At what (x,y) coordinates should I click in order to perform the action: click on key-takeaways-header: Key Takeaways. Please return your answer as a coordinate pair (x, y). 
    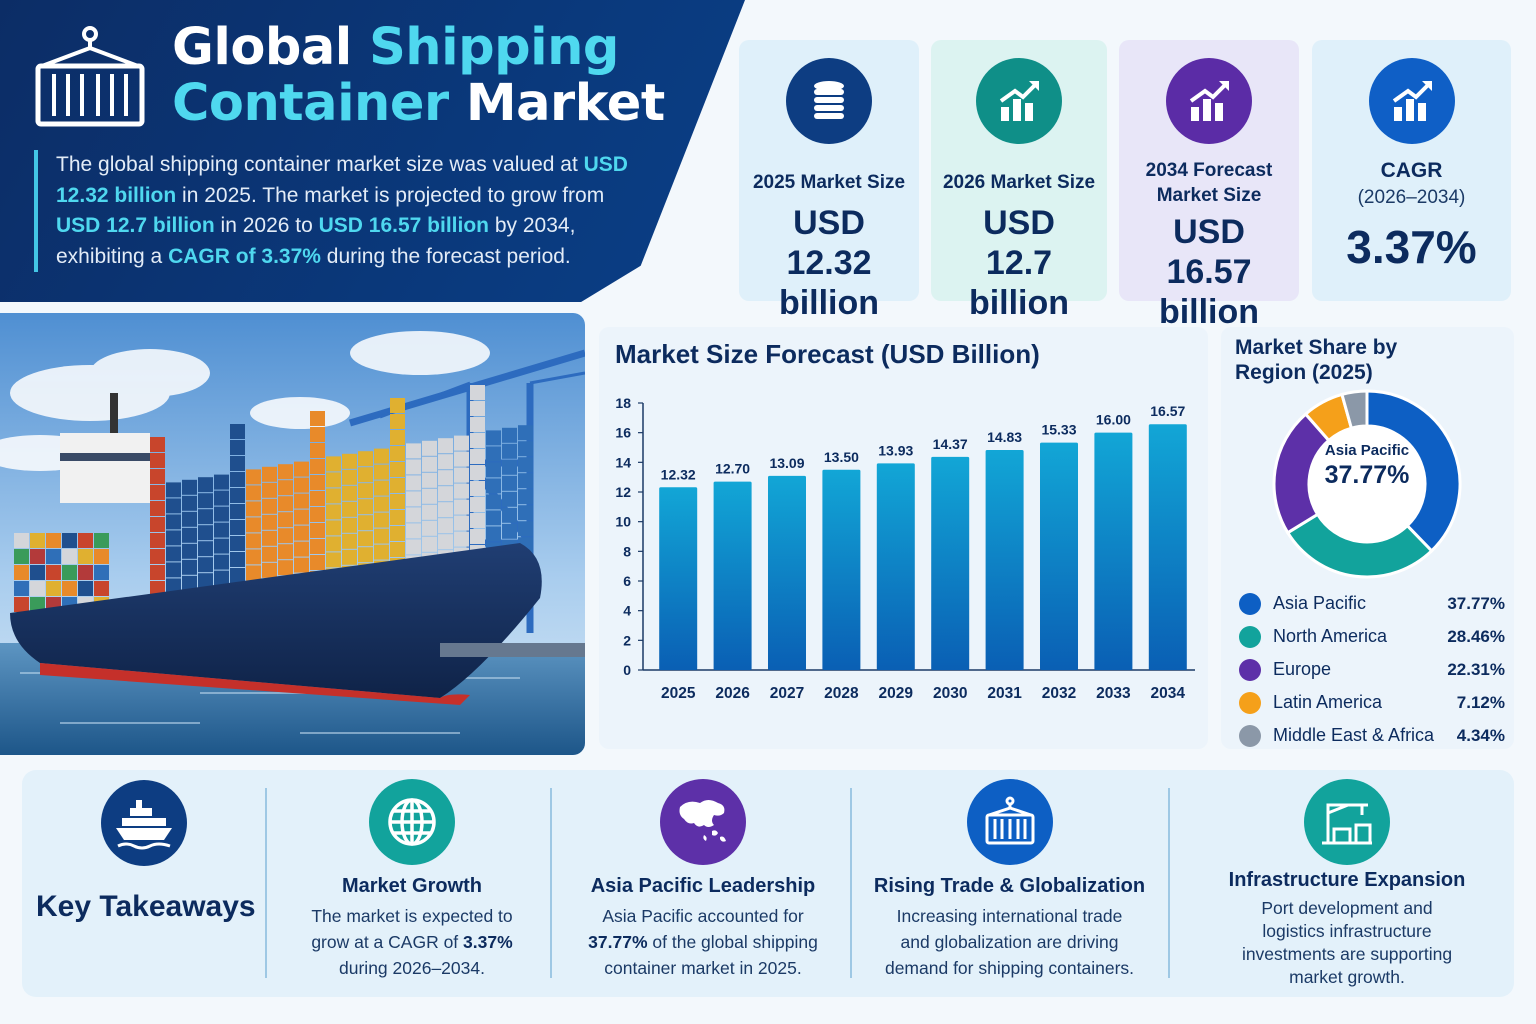
    Looking at the image, I should click on (144, 883).